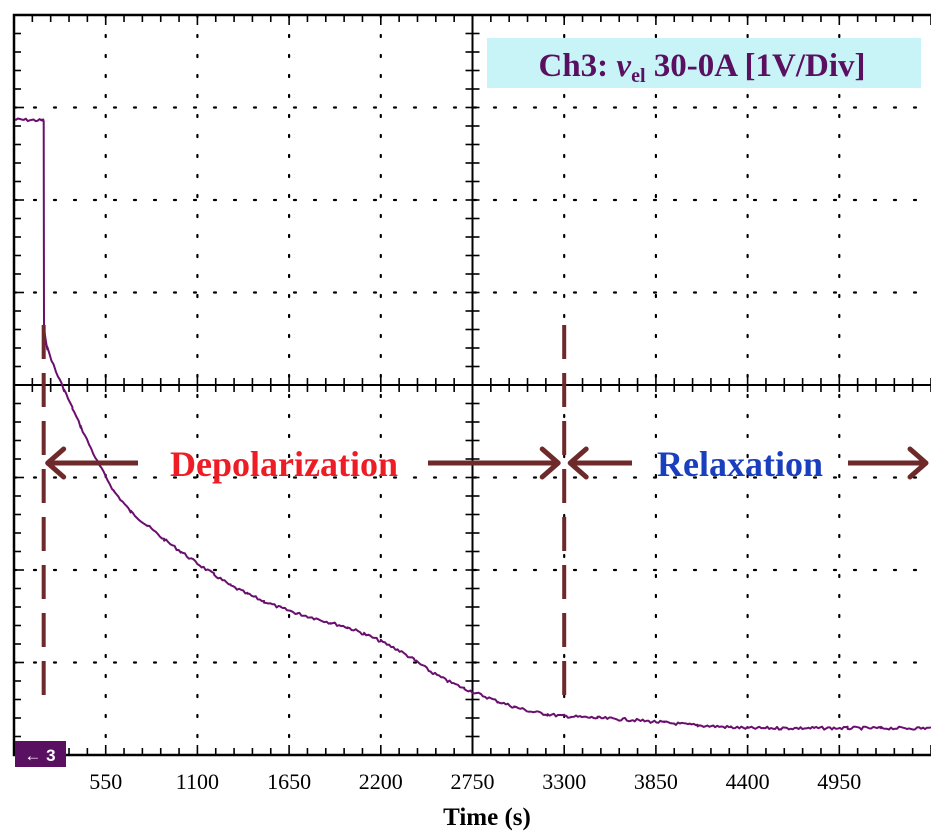 Image resolution: width=931 pixels, height=831 pixels. I want to click on relaxation-arrowhead-left, so click(578, 463).